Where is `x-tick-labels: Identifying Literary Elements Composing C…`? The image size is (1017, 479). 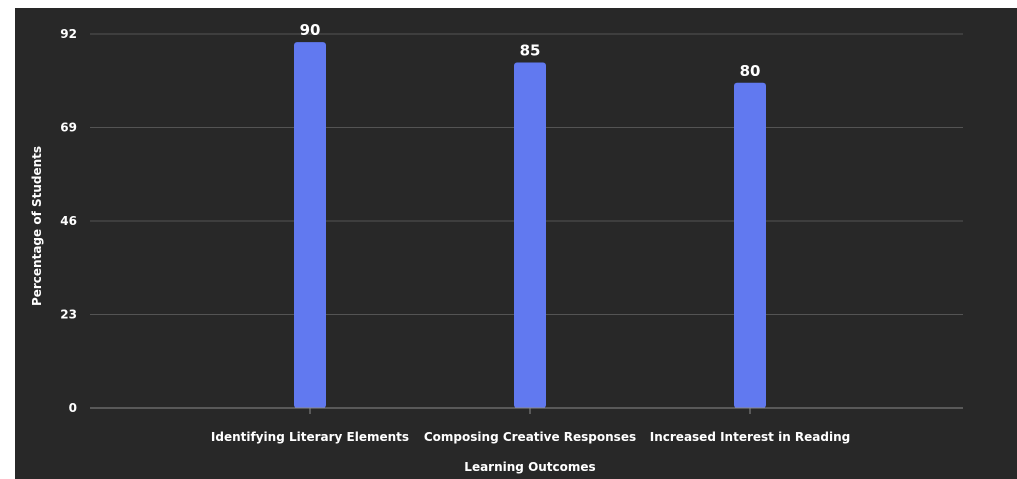 x-tick-labels: Identifying Literary Elements Composing C… is located at coordinates (530, 437).